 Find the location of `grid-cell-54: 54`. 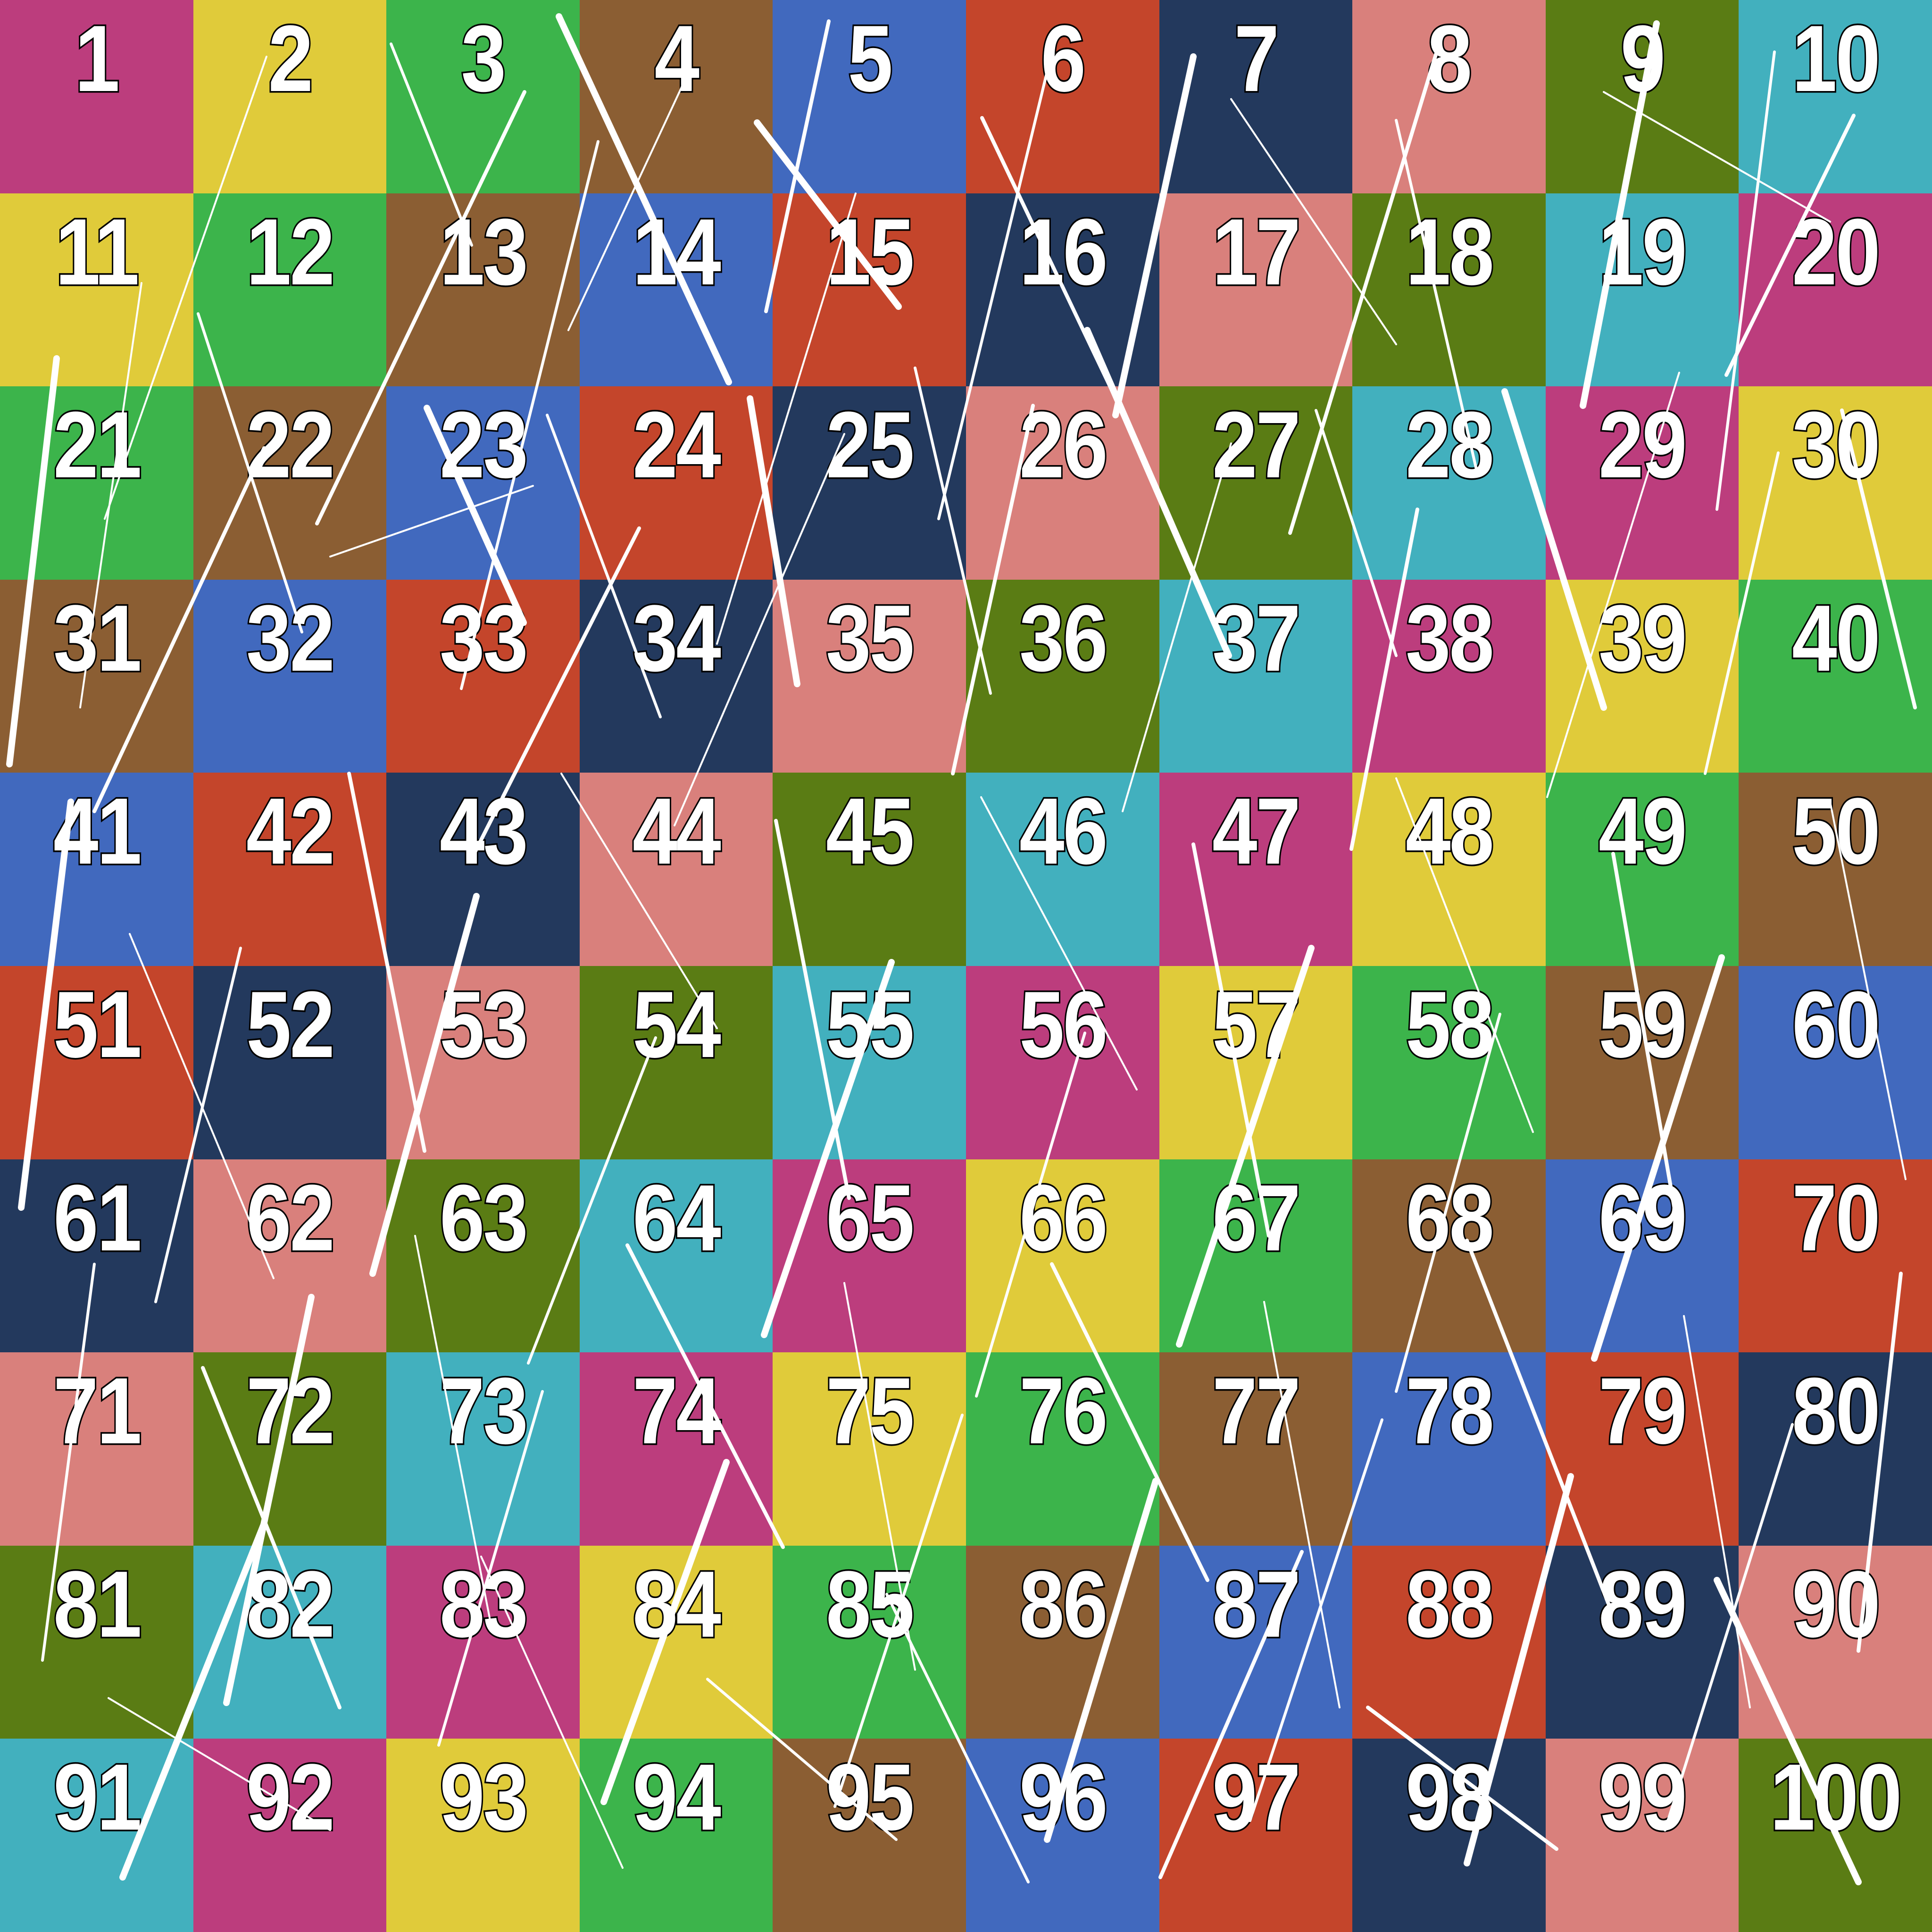

grid-cell-54: 54 is located at coordinates (676, 1062).